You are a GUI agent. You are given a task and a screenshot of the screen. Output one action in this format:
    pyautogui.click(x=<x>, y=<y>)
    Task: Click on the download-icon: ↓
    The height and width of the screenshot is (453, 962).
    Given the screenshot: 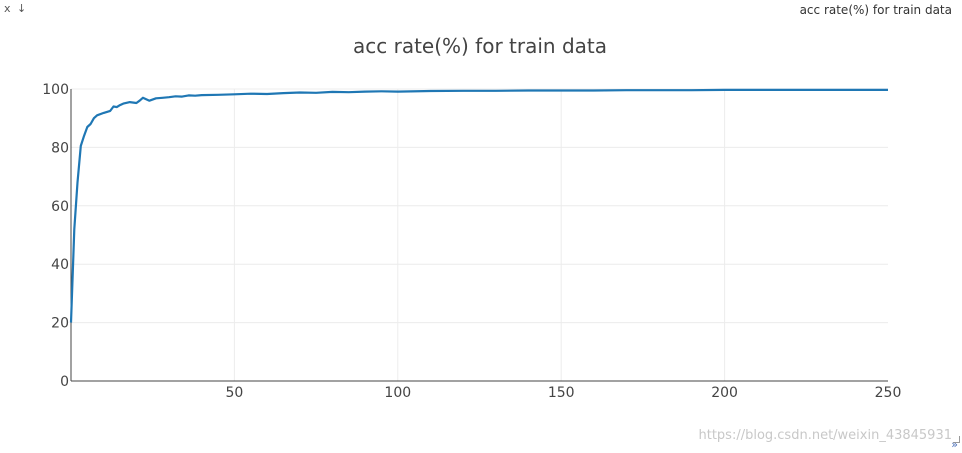 What is the action you would take?
    pyautogui.click(x=22, y=8)
    